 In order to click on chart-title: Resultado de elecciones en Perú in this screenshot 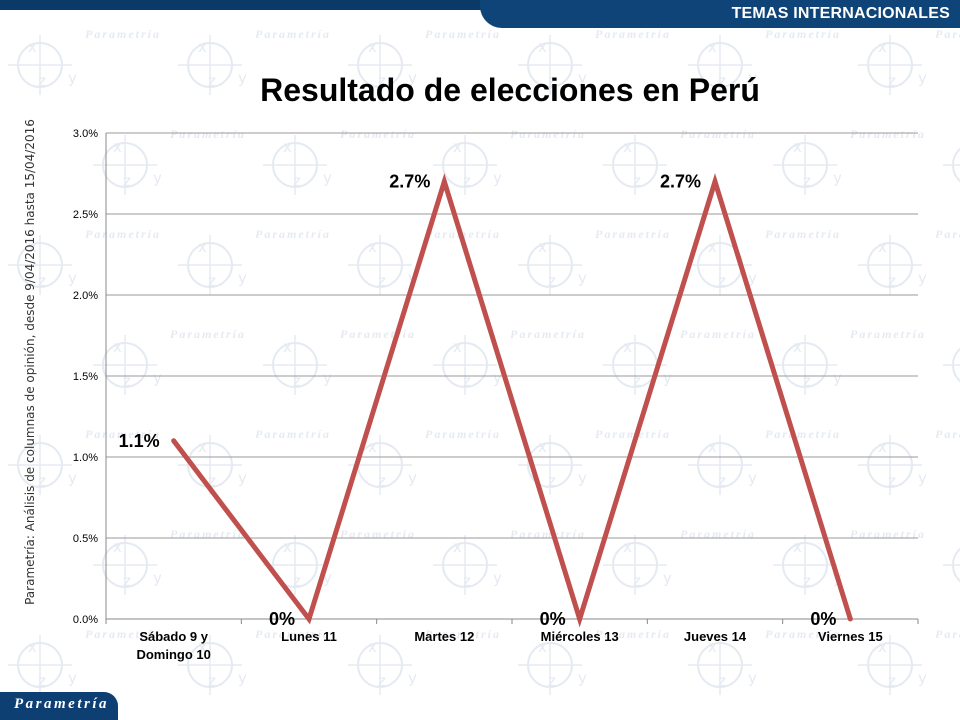, I will do `click(510, 90)`.